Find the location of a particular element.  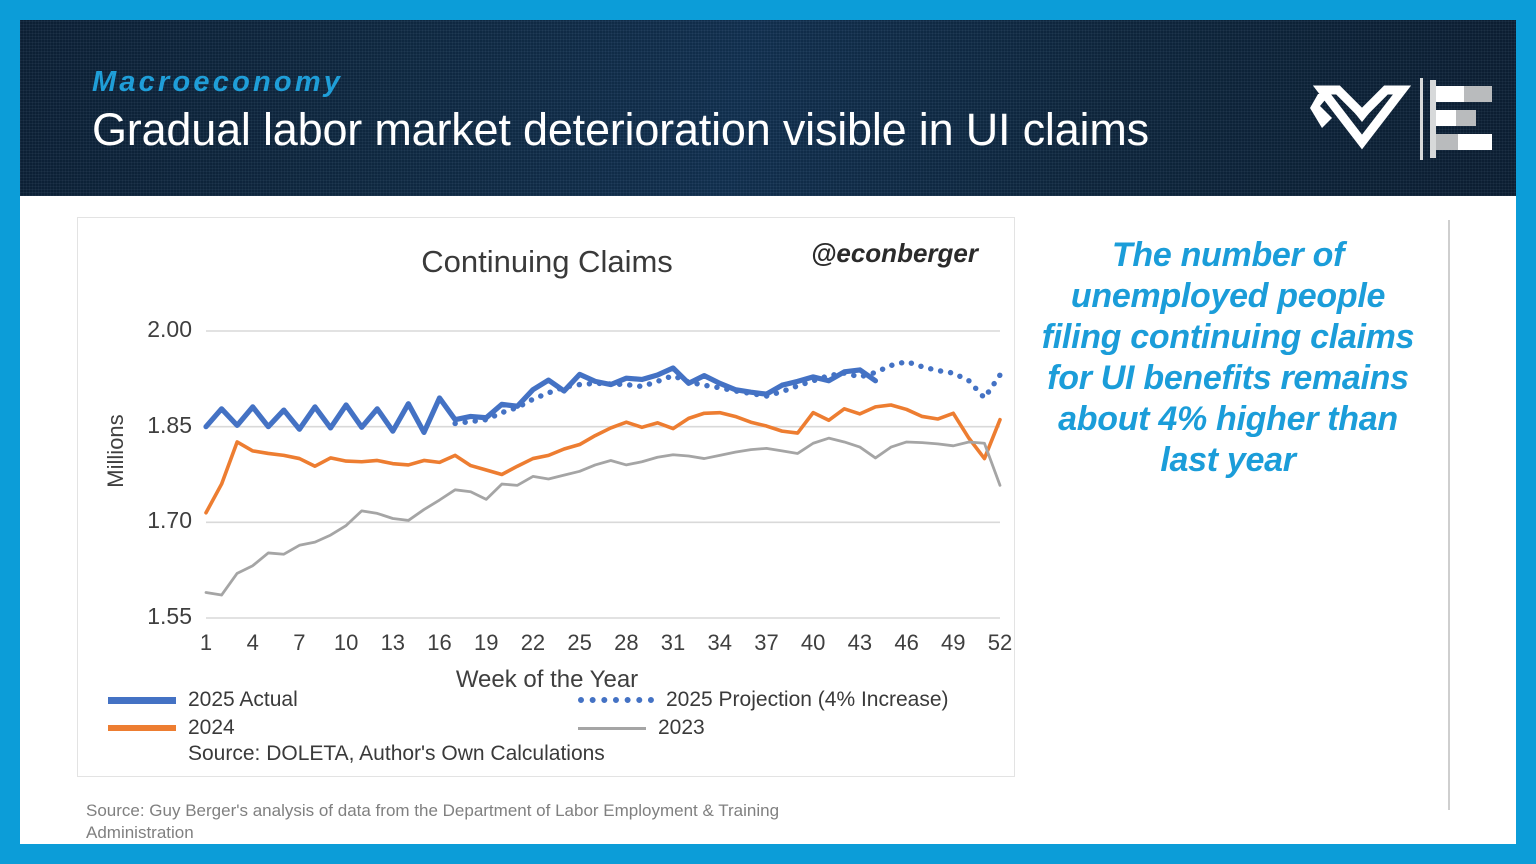

brand-divider is located at coordinates (1421, 119).